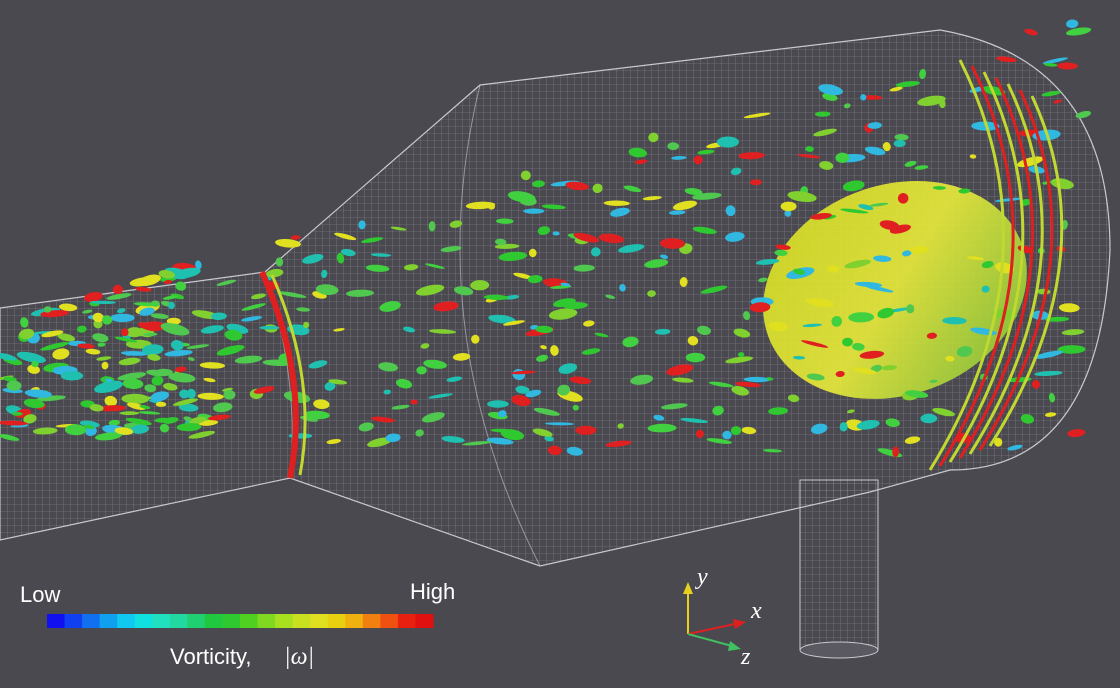 This screenshot has height=688, width=1120. Describe the element at coordinates (40, 594) in the screenshot. I see `legend-low: Low` at that location.